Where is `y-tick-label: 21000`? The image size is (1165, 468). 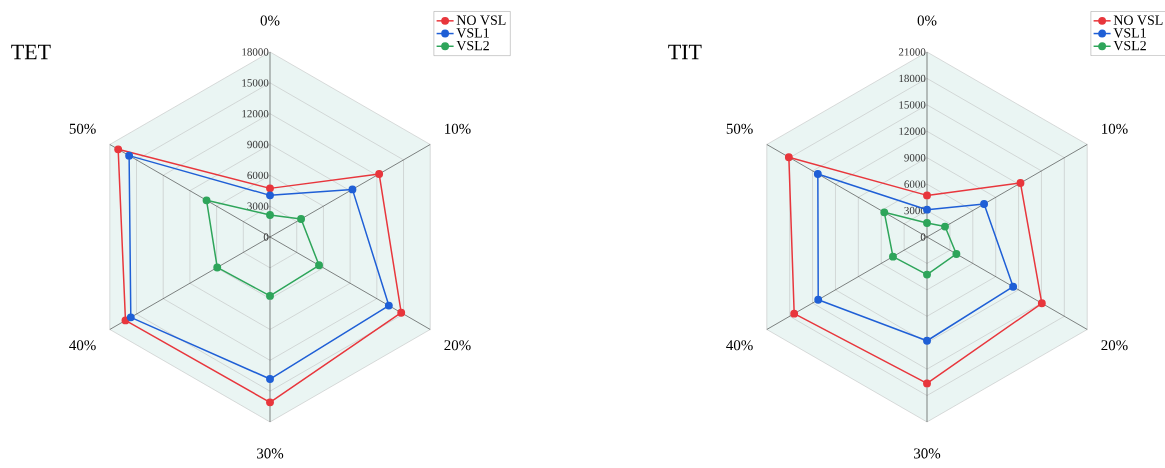
y-tick-label: 21000 is located at coordinates (912, 52).